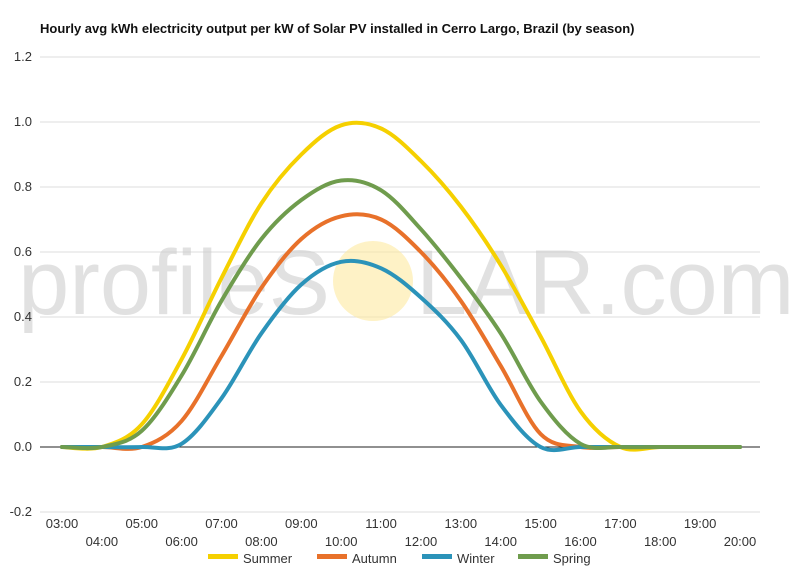 The width and height of the screenshot is (800, 570). Describe the element at coordinates (181, 541) in the screenshot. I see `x-tick-label: 06:00` at that location.